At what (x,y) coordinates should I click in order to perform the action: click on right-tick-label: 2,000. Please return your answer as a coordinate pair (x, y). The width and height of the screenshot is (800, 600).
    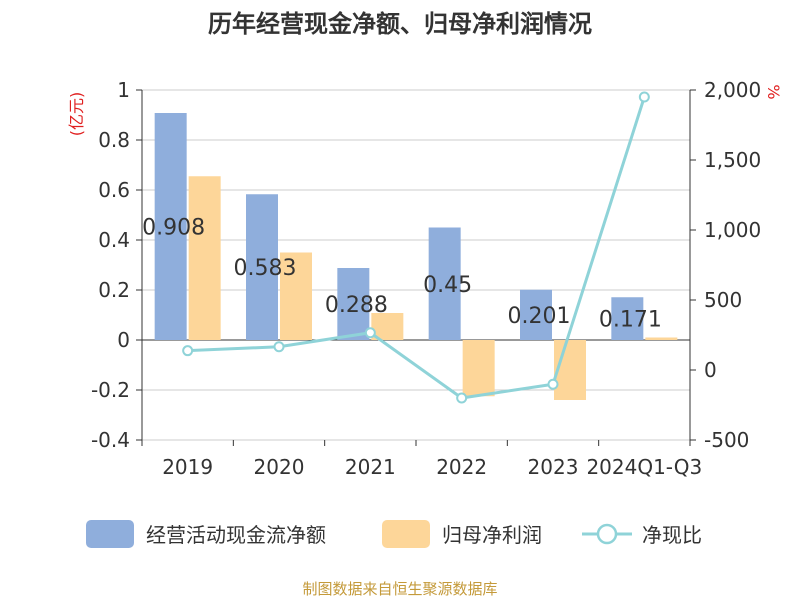
    Looking at the image, I should click on (732, 90).